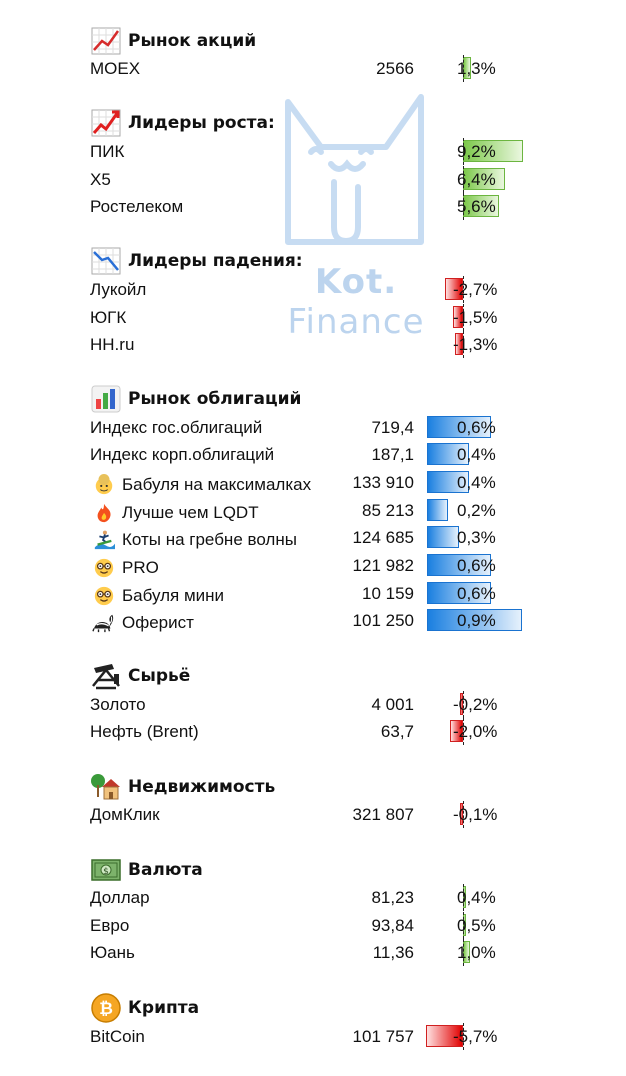  I want to click on row-change-percent: -2,0%, so click(475, 731).